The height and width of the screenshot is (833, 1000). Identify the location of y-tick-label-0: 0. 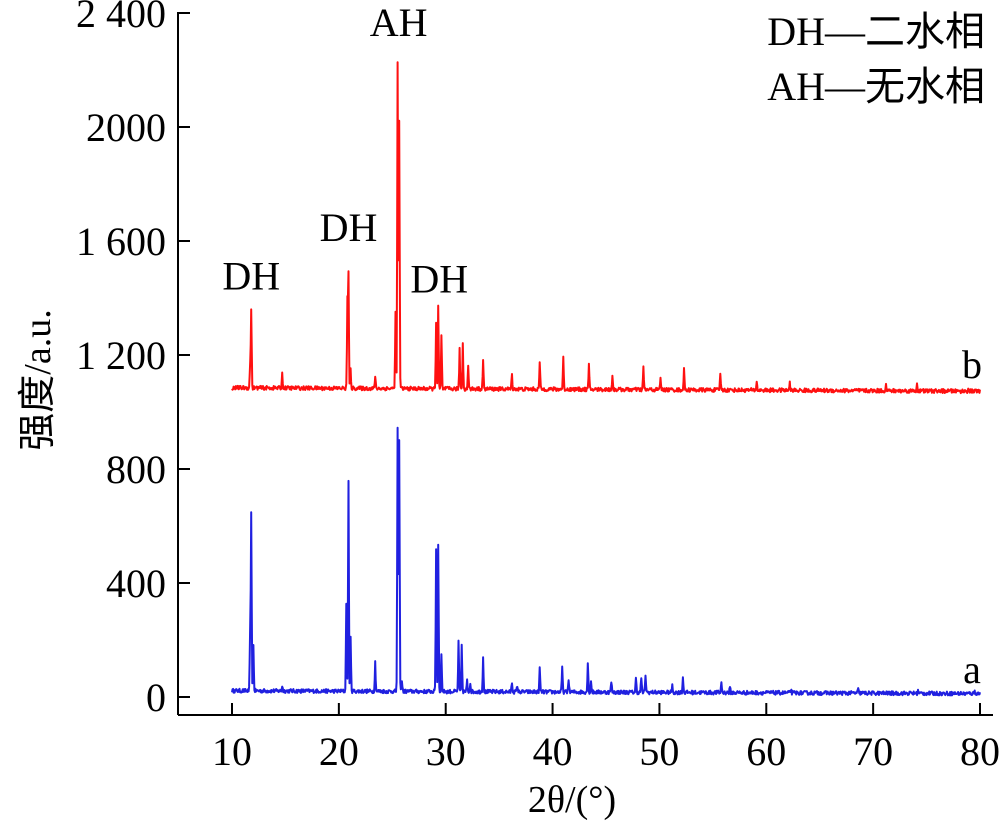
(156, 697).